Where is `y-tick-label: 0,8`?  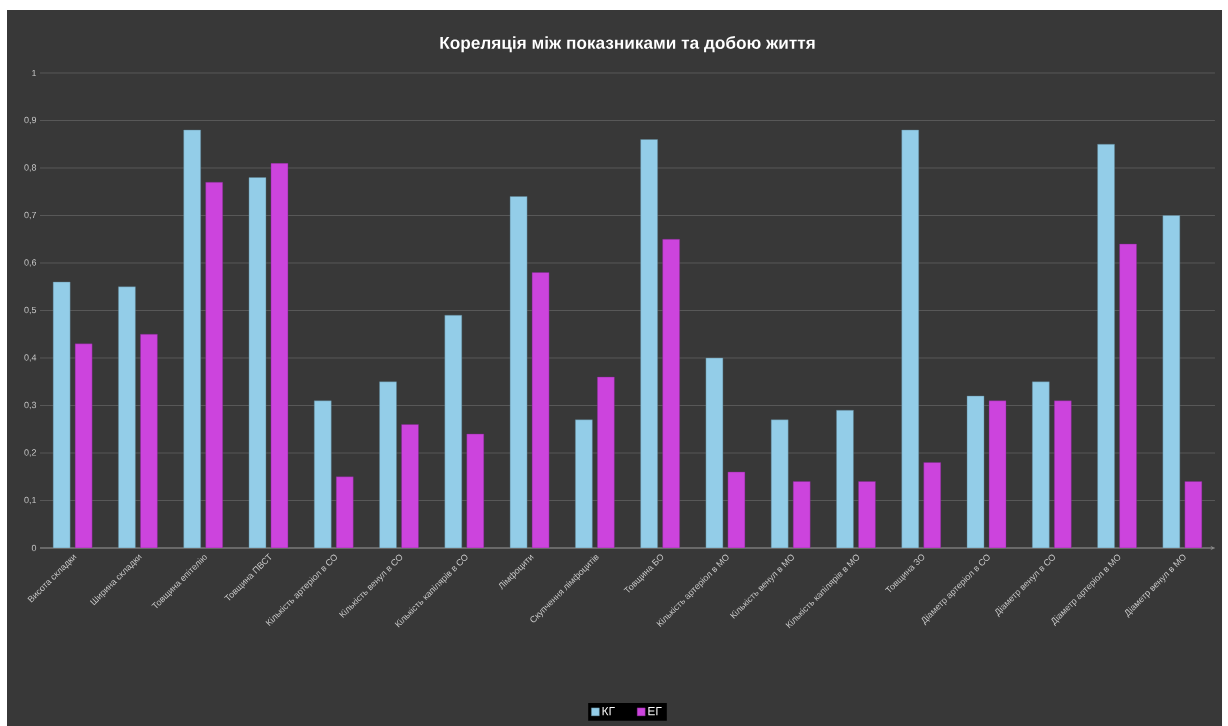
y-tick-label: 0,8 is located at coordinates (30, 168).